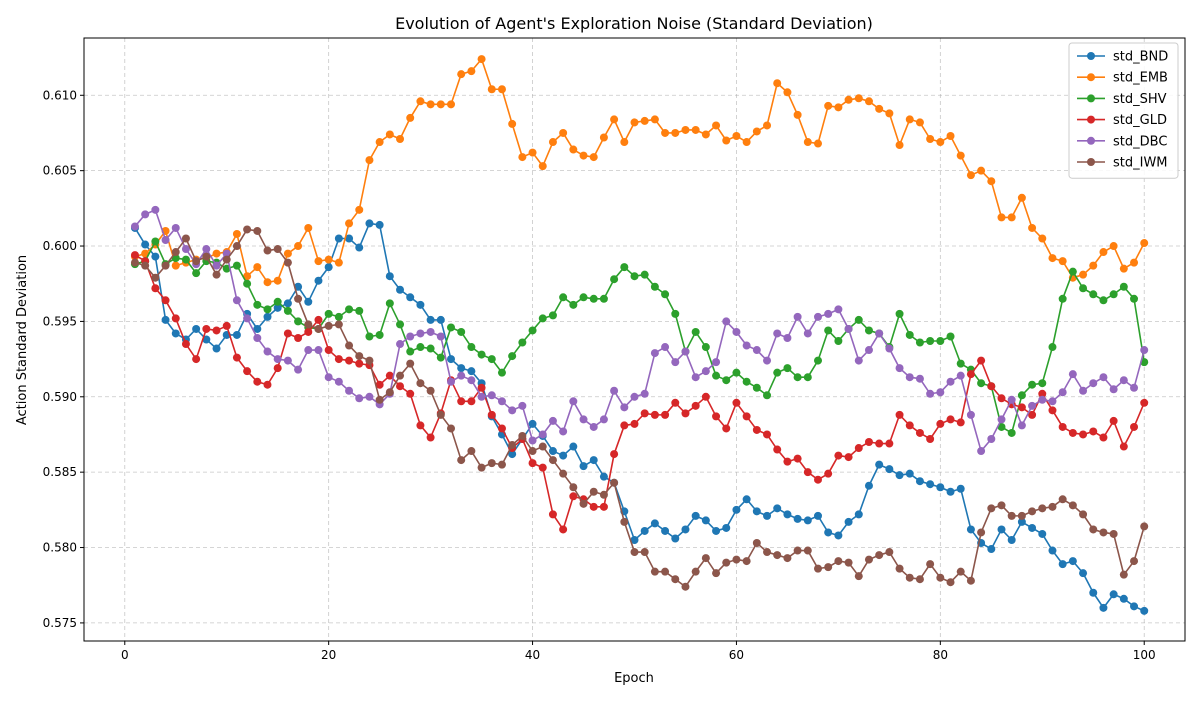  I want to click on y-tick-label: 0.575, so click(60, 623).